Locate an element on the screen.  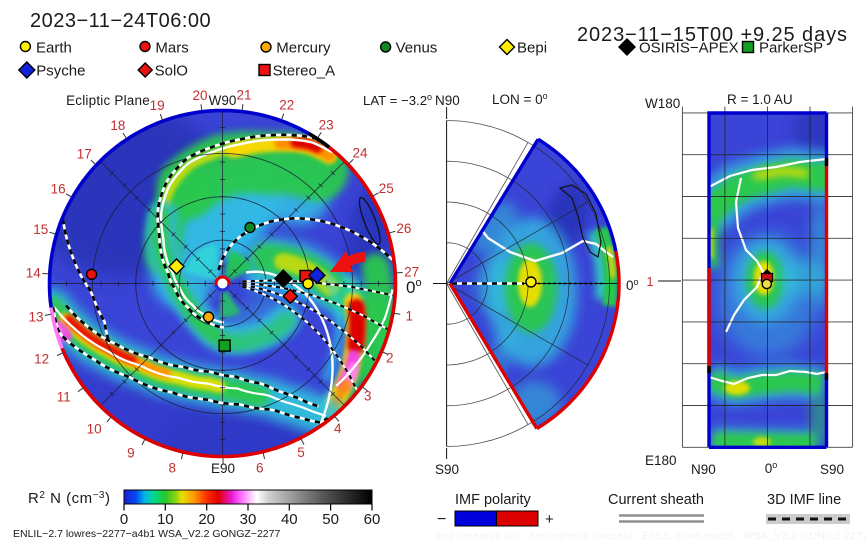
svg-text: 30 is located at coordinates (248, 519).